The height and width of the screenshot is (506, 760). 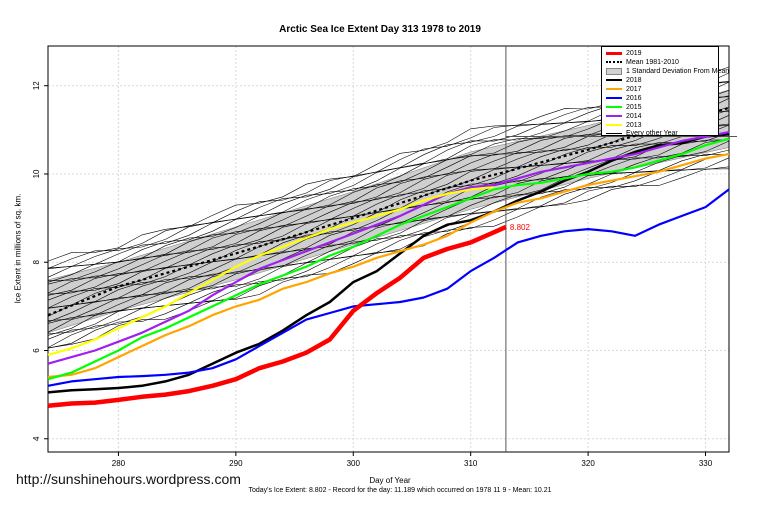 What do you see at coordinates (36, 85) in the screenshot?
I see `y-tick-label: 12` at bounding box center [36, 85].